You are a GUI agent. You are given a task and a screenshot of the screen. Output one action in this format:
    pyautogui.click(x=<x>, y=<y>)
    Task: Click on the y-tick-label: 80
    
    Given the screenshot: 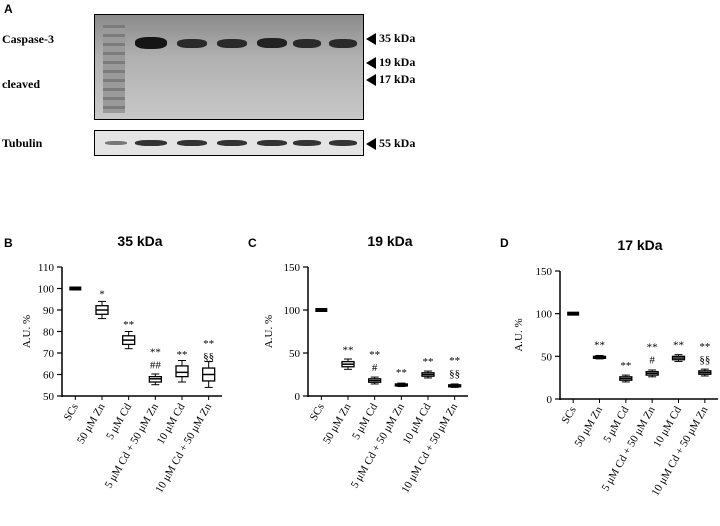 What is the action you would take?
    pyautogui.click(x=49, y=333)
    